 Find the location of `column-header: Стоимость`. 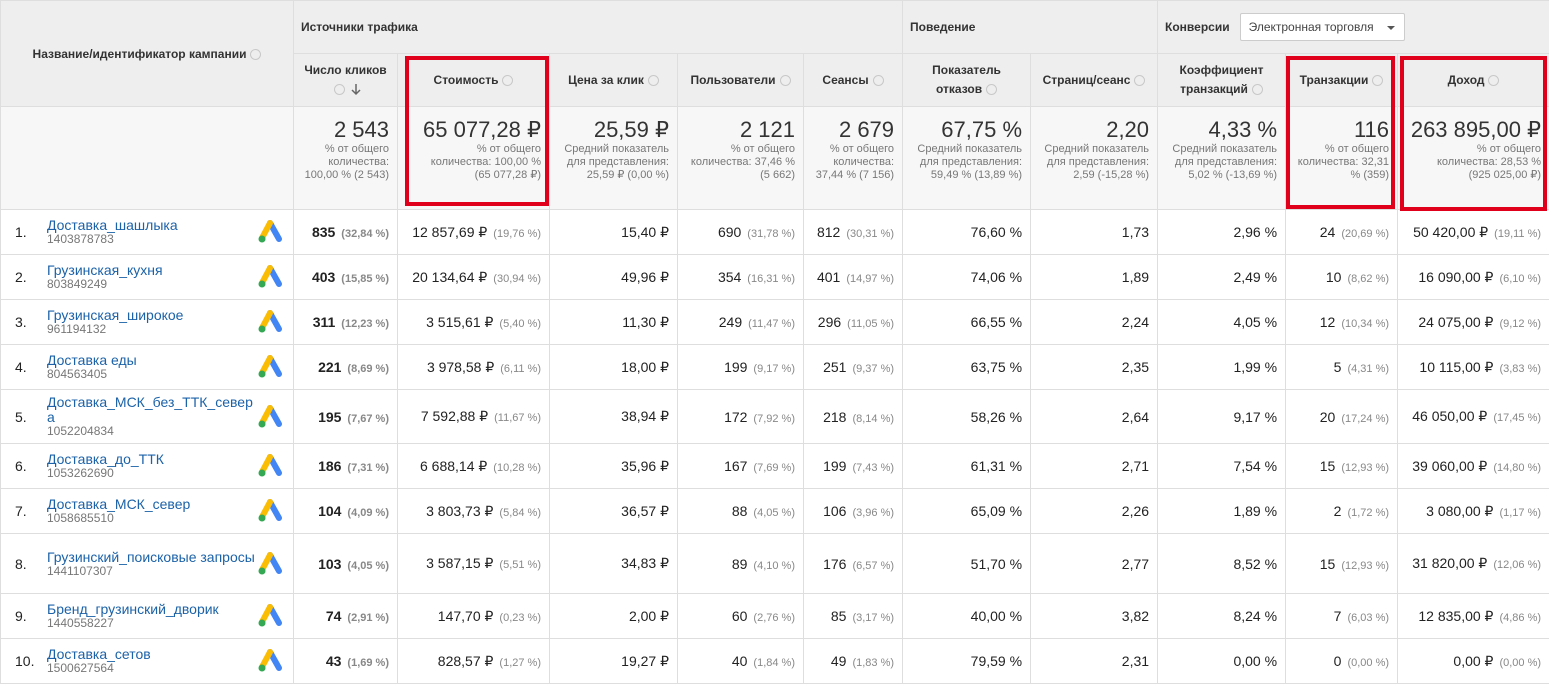

column-header: Стоимость is located at coordinates (473, 80).